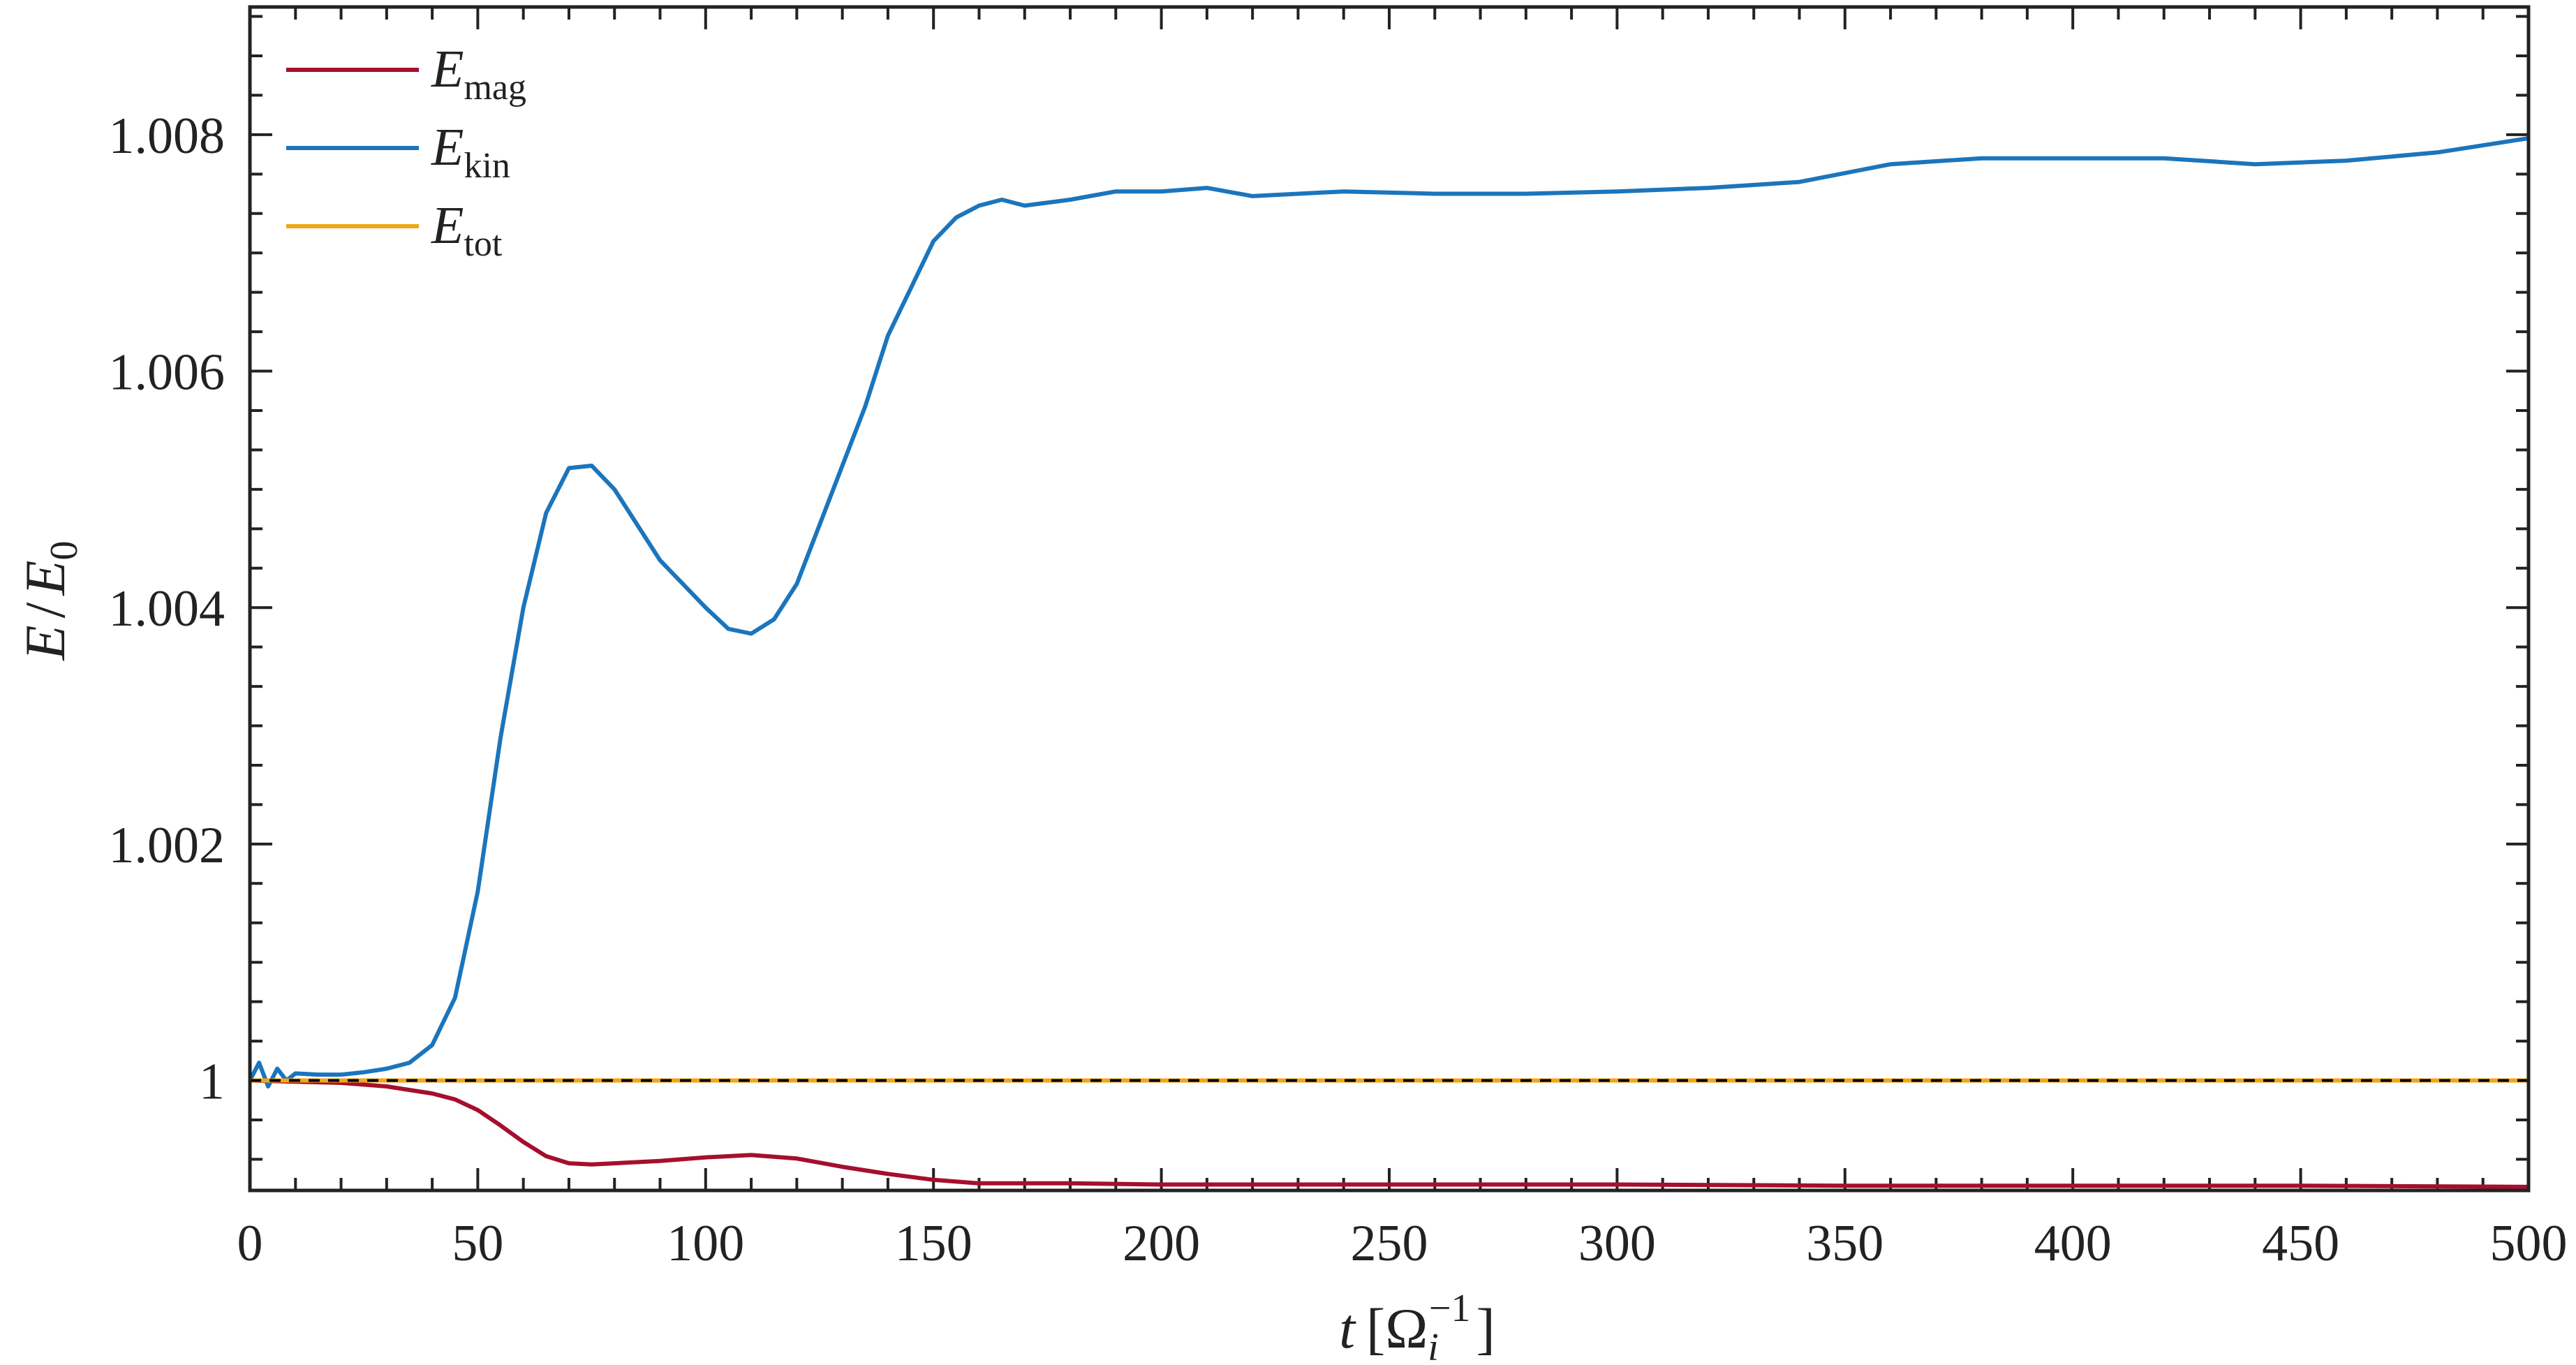  What do you see at coordinates (212, 1082) in the screenshot?
I see `y-tick-label: 1` at bounding box center [212, 1082].